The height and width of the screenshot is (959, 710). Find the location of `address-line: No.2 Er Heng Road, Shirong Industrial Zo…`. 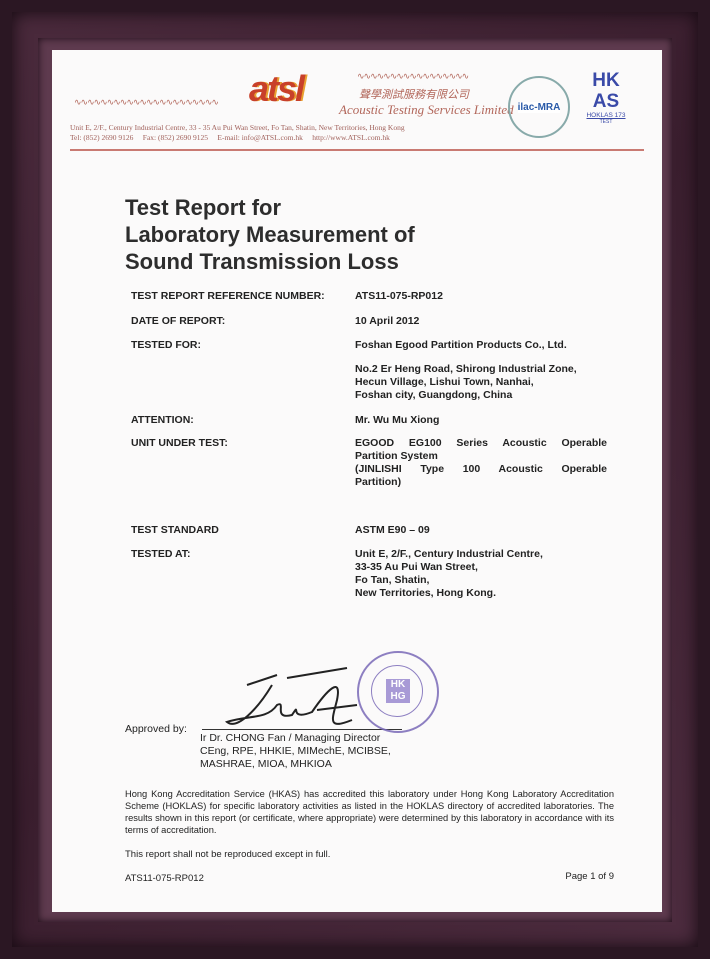

address-line: No.2 Er Heng Road, Shirong Industrial Zo… is located at coordinates (466, 369).